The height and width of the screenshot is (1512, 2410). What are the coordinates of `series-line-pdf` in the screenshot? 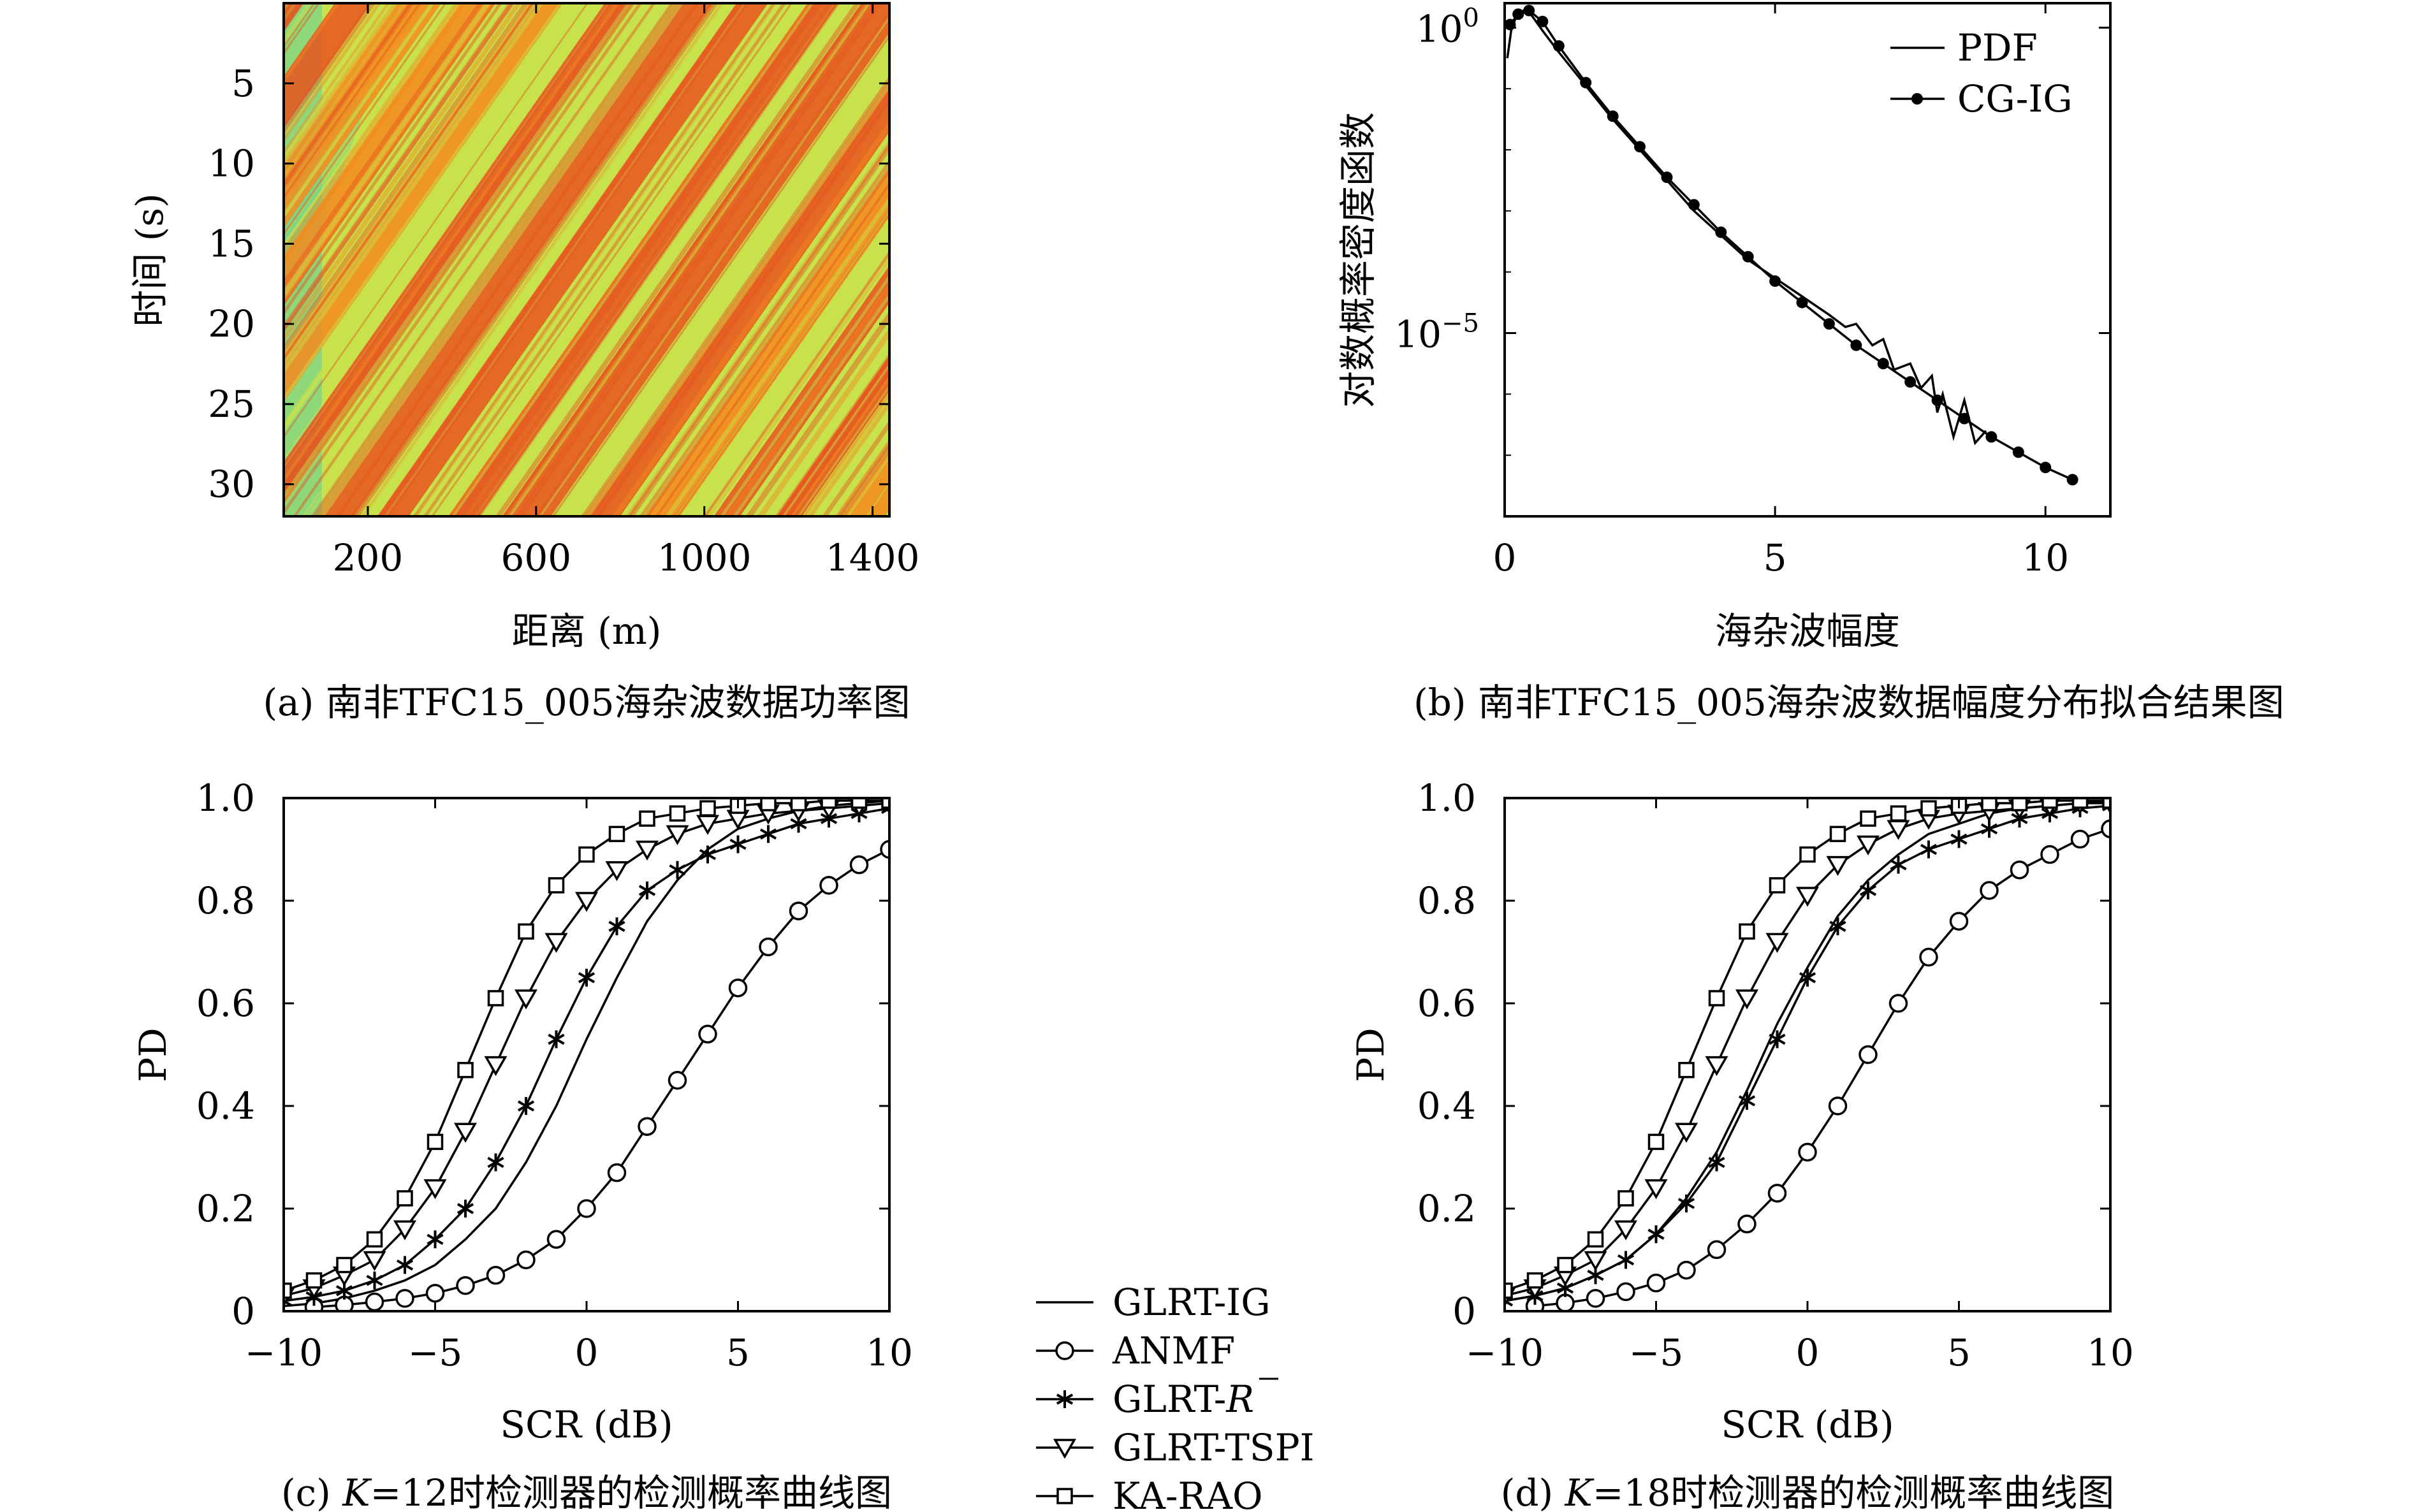 It's located at (1746, 227).